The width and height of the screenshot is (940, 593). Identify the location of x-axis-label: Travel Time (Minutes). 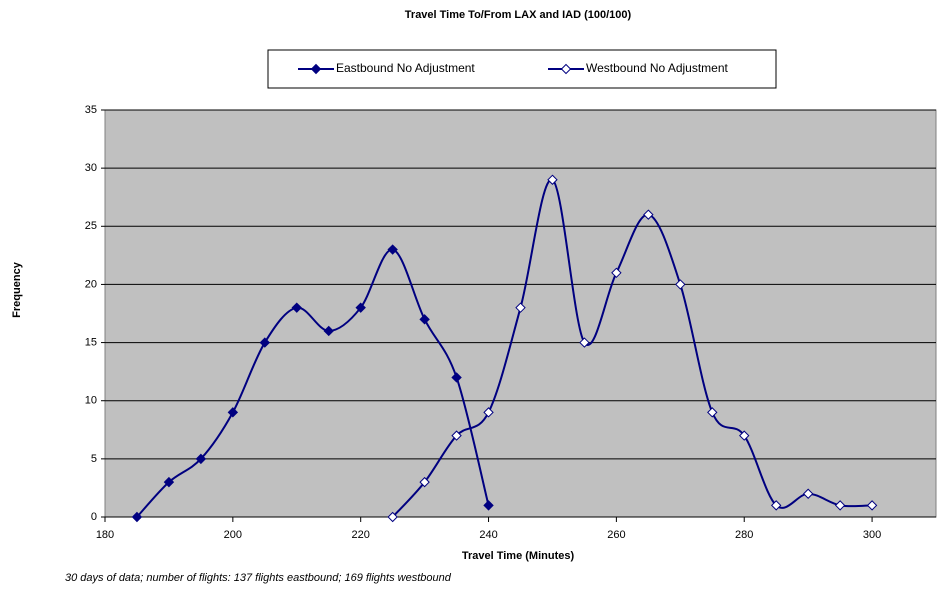
(518, 556).